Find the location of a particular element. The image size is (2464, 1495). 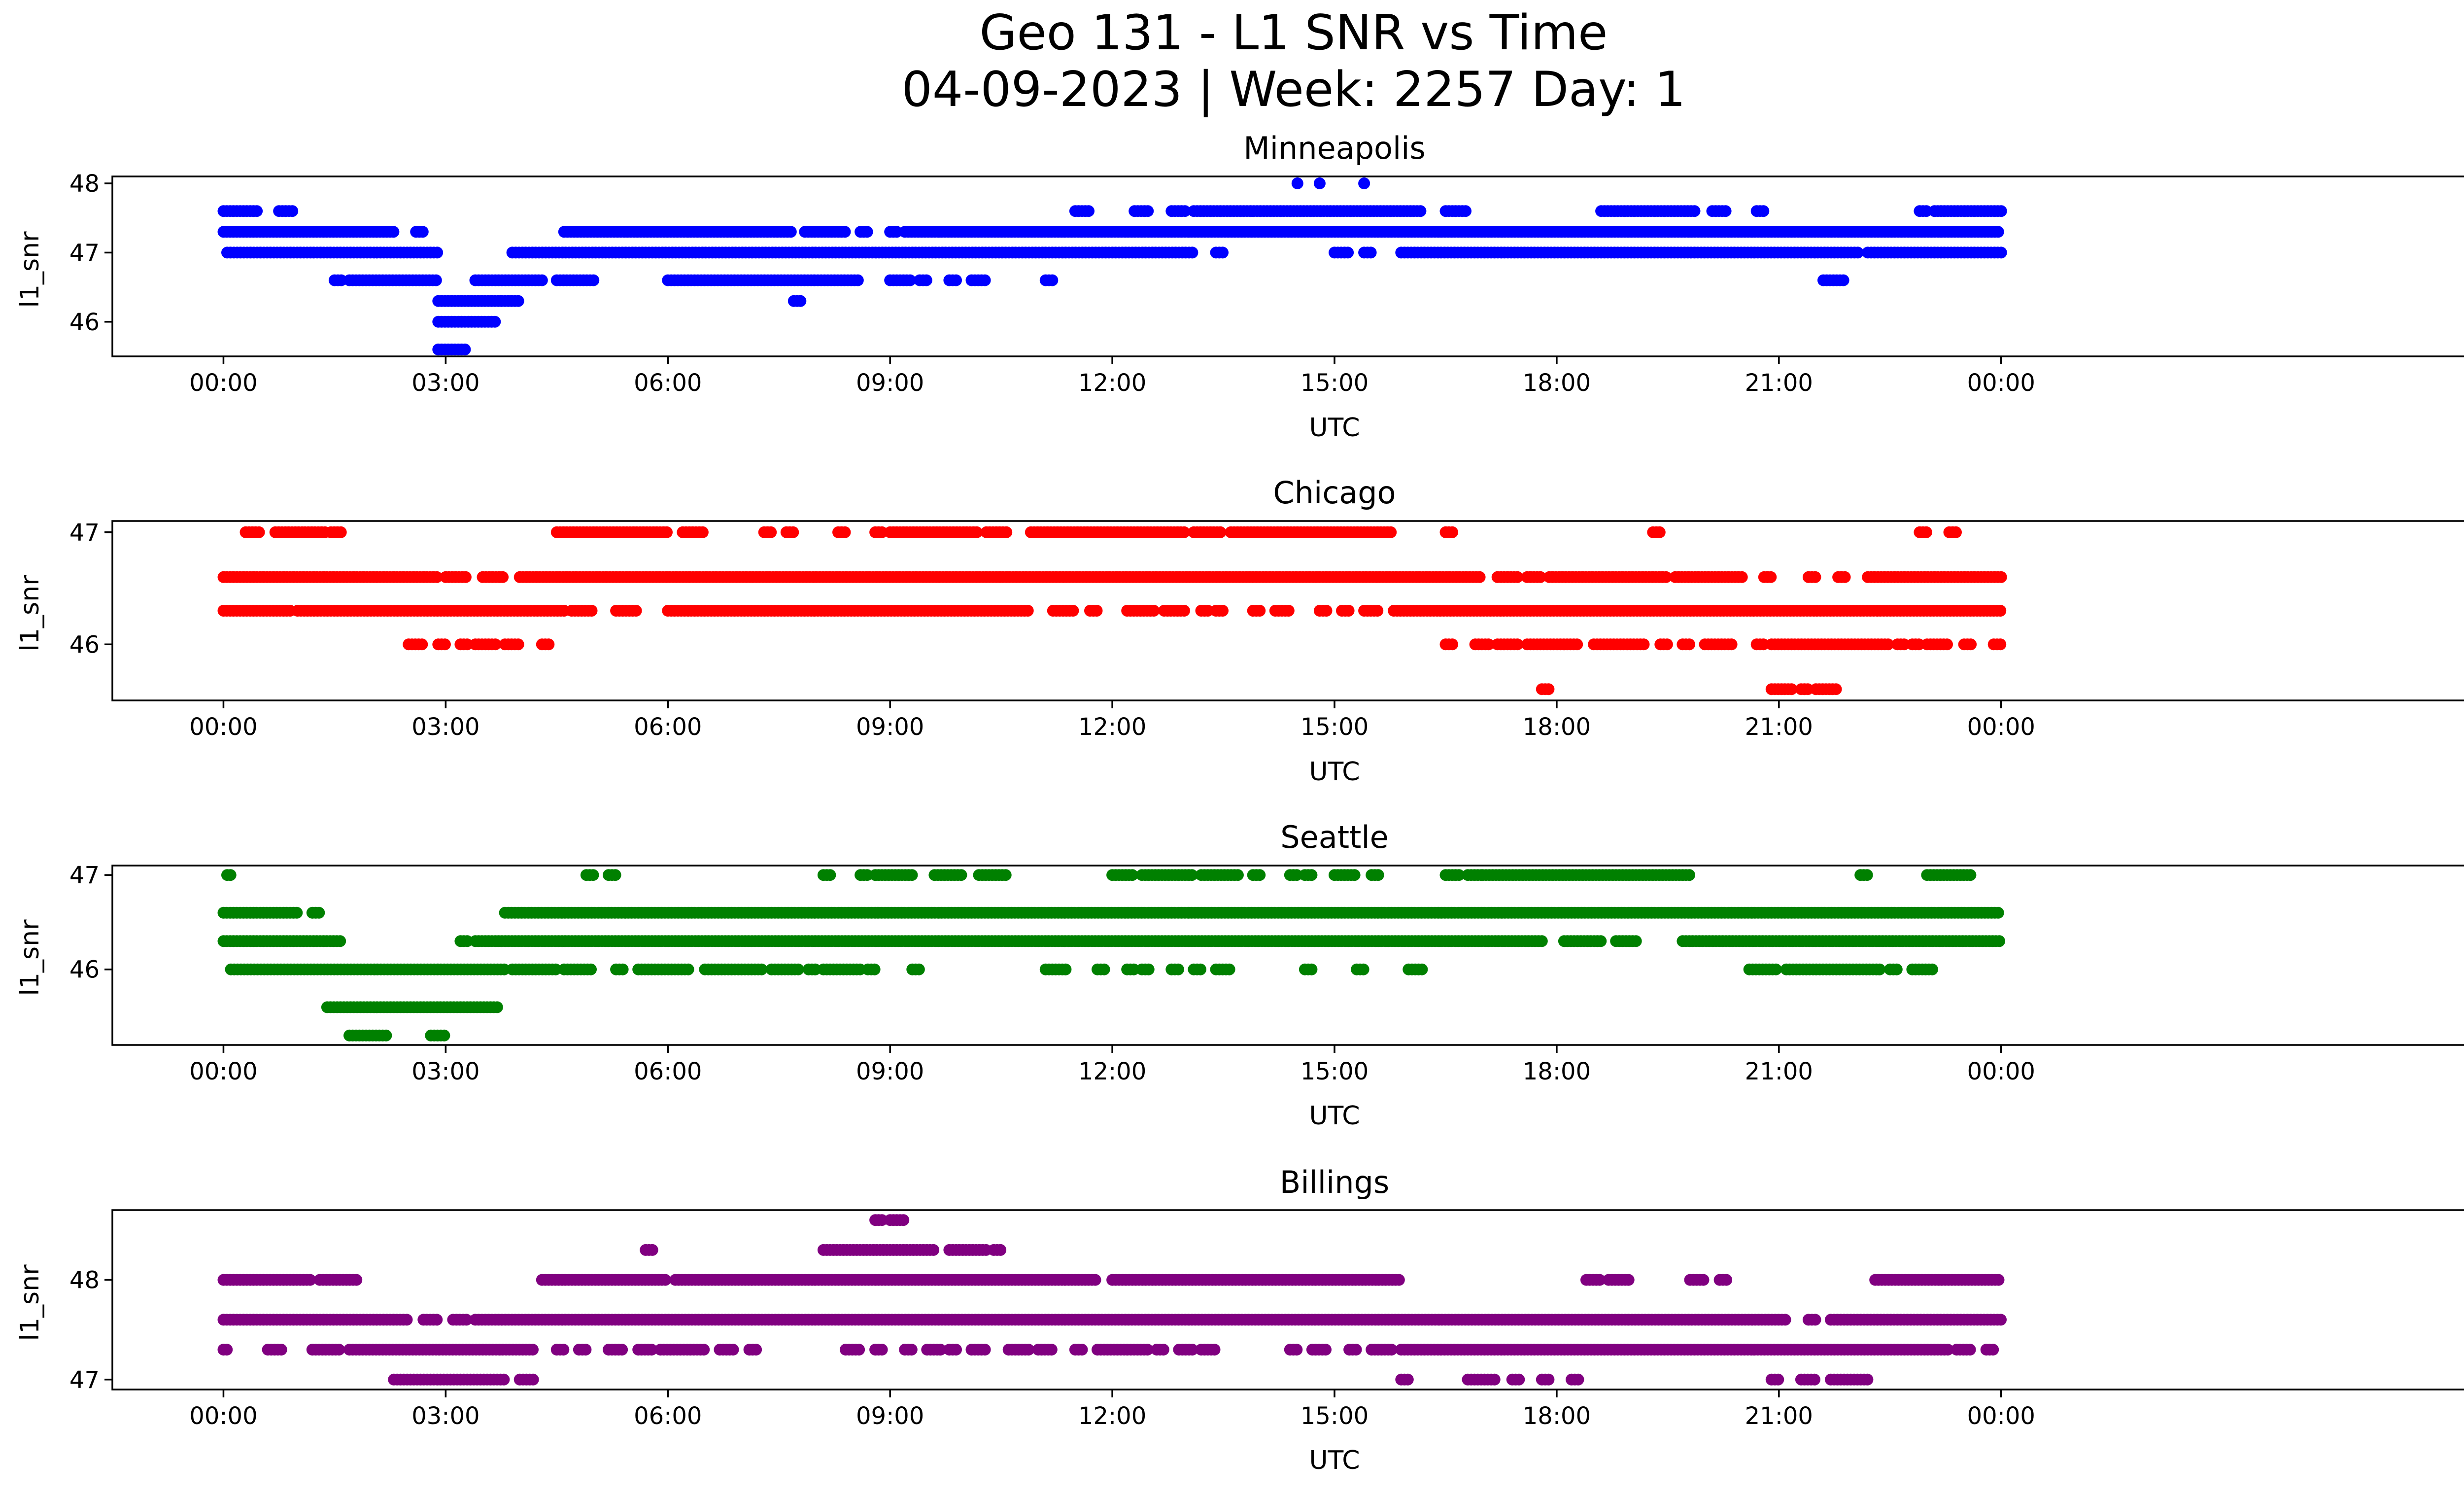

figure-title-line1: Geo 131 - L1 SNR vs Time is located at coordinates (1294, 33).